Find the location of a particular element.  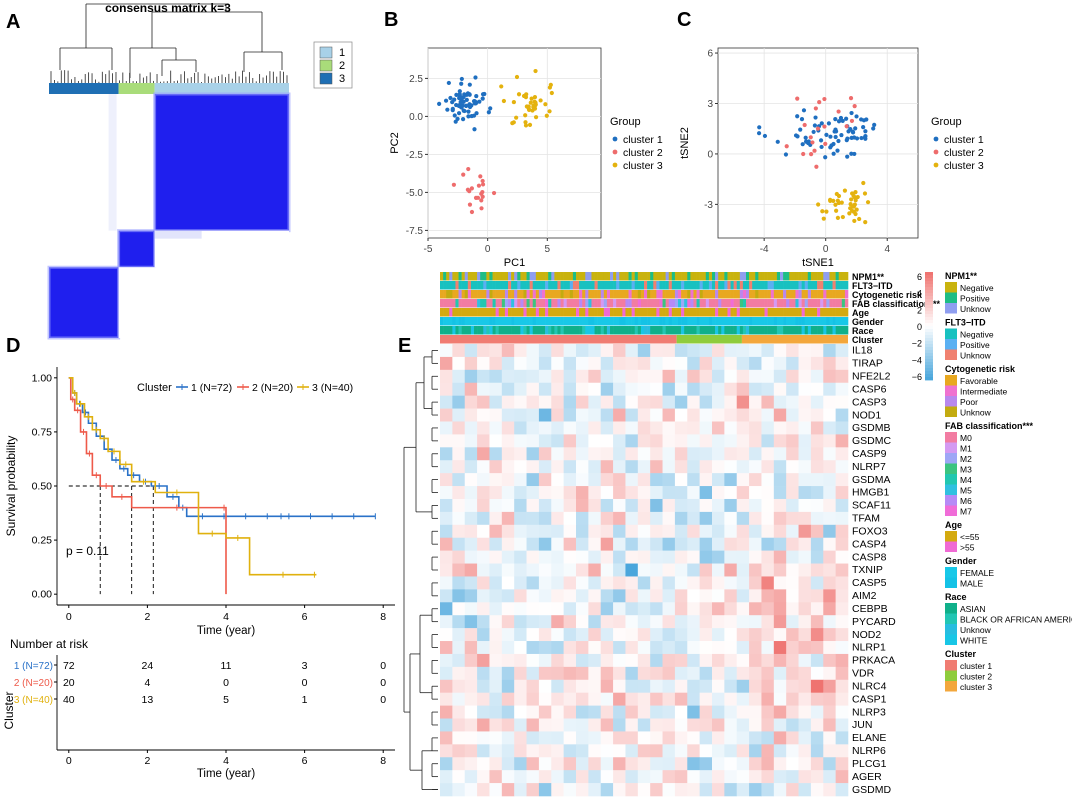

tick-label-y: 0.25 is located at coordinates (42, 541).